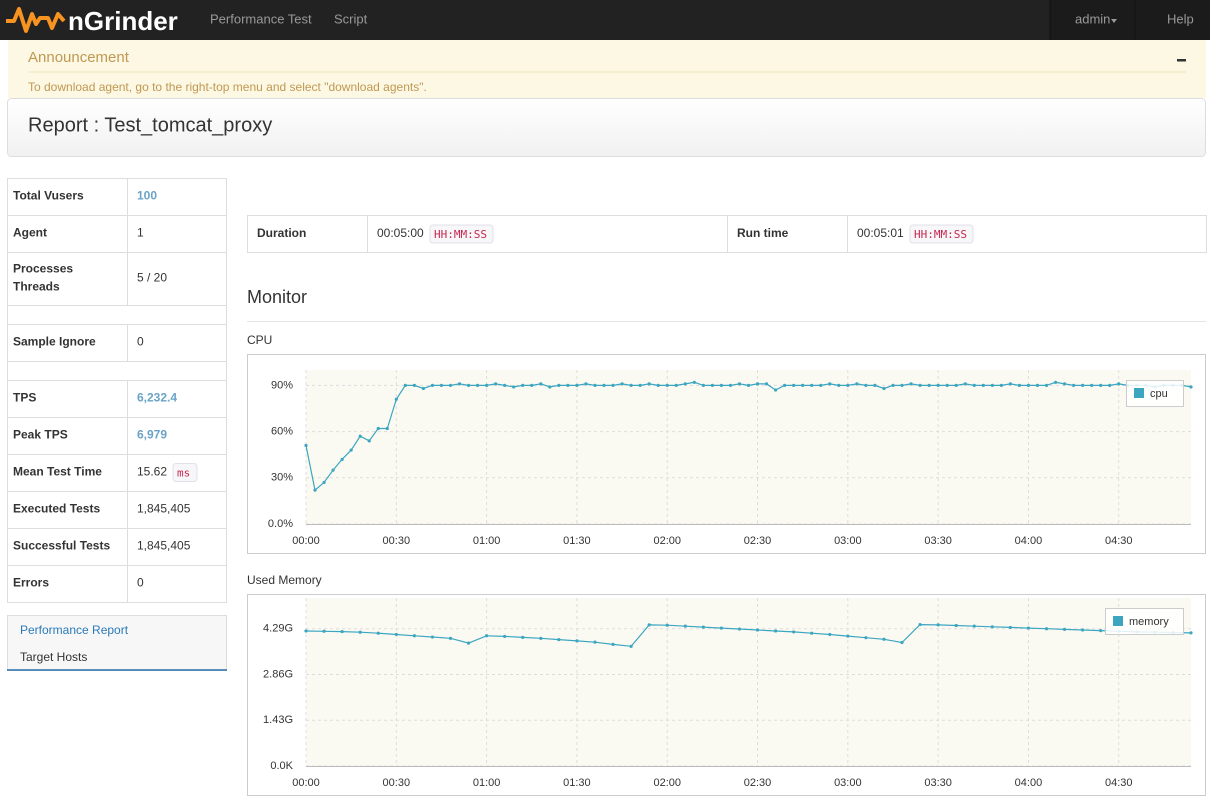  I want to click on menu-item: Performance Test, so click(261, 18).